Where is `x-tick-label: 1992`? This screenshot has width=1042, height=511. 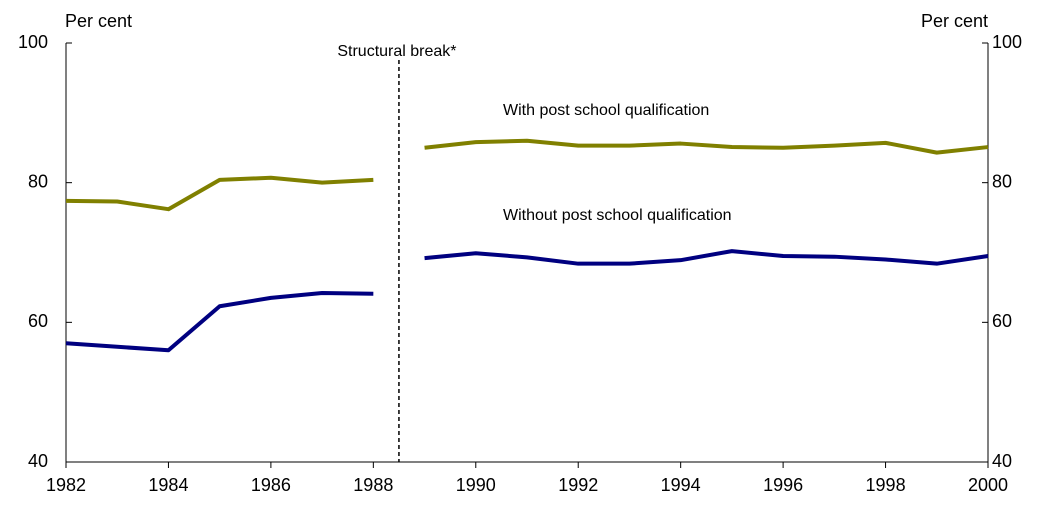 x-tick-label: 1992 is located at coordinates (578, 485).